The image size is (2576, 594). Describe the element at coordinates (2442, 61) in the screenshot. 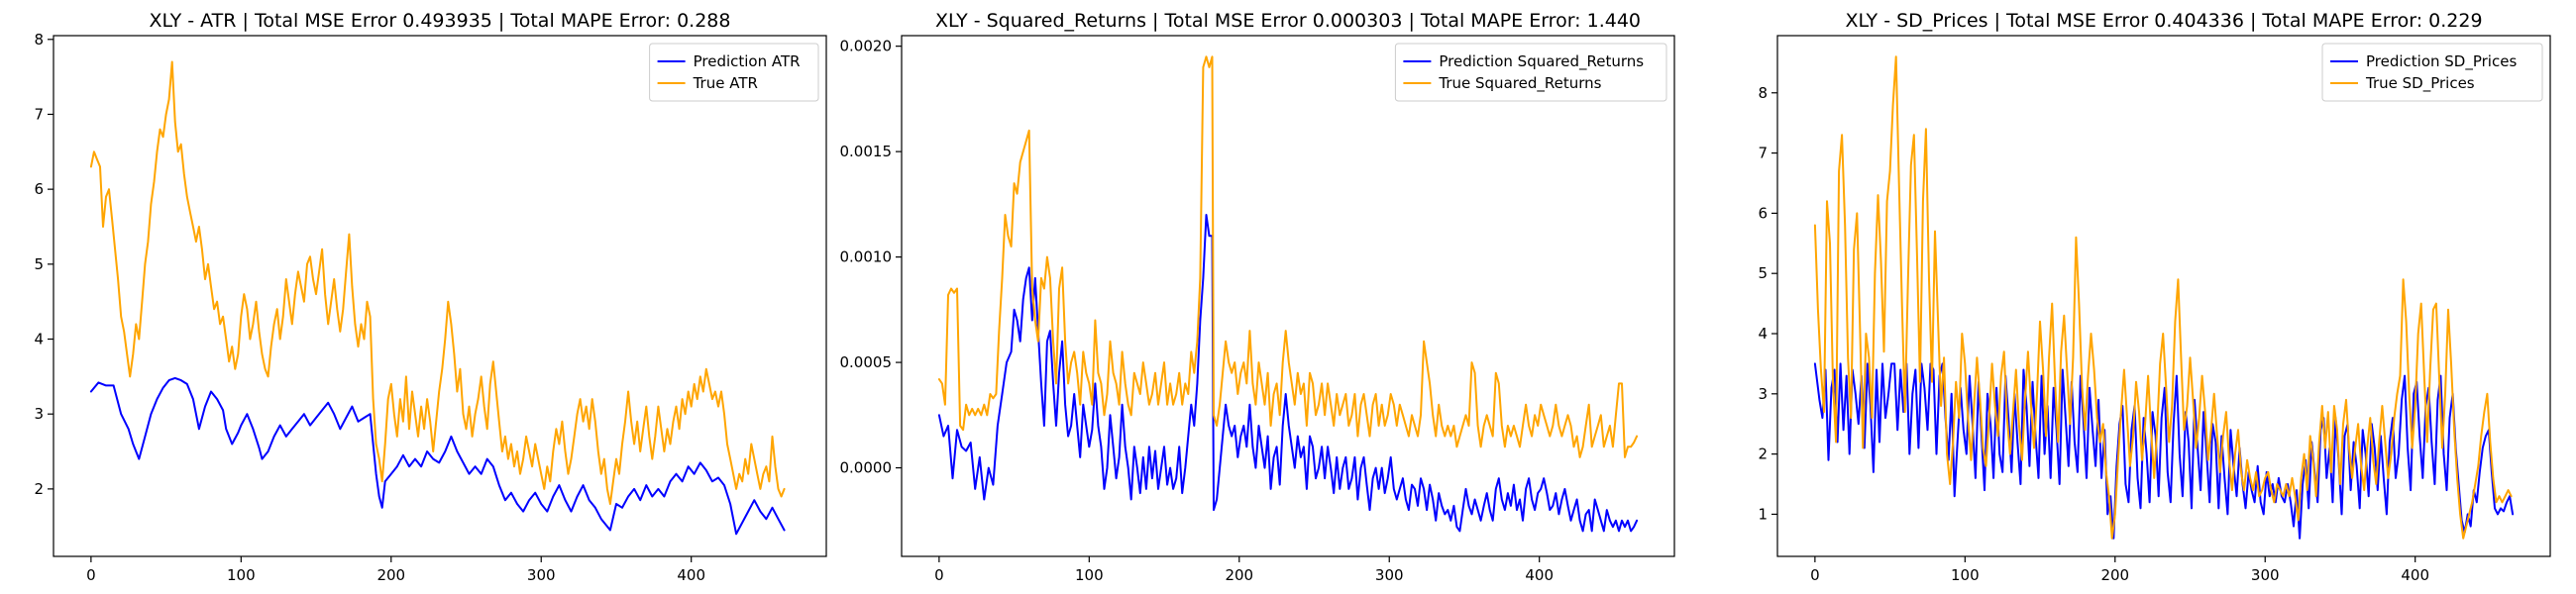

I see `legend-label: Prediction SD_Prices` at that location.